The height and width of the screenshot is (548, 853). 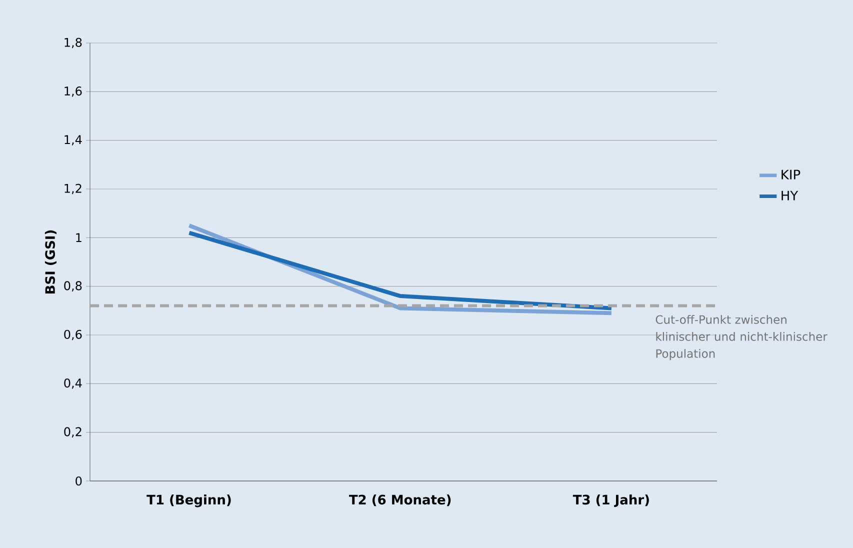 I want to click on y-tick-label: 0,6, so click(x=73, y=335).